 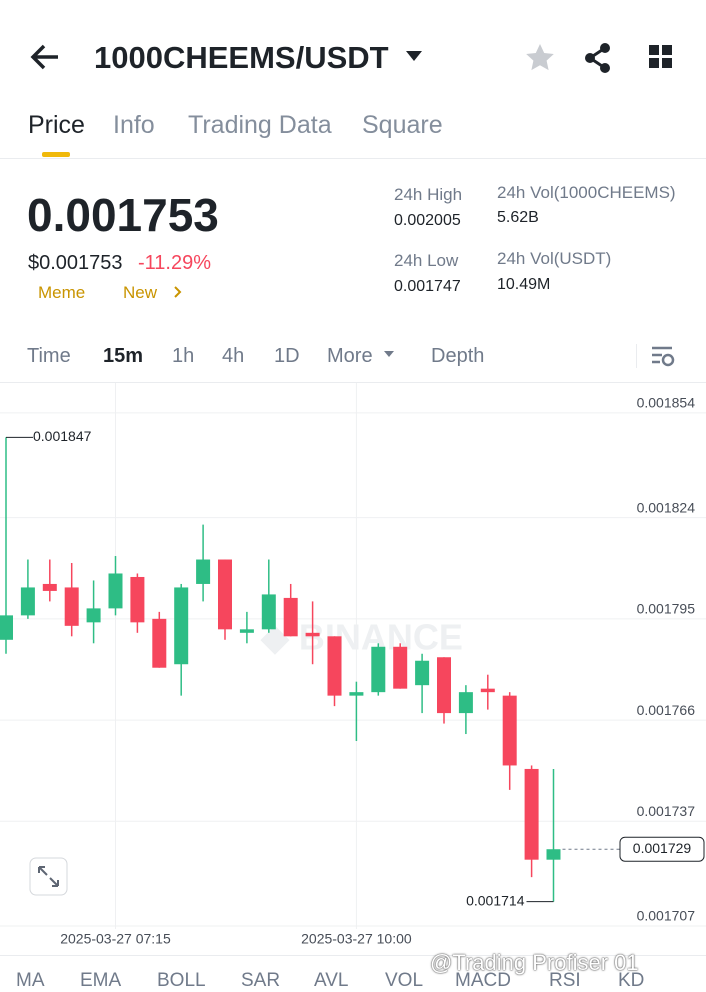 What do you see at coordinates (140, 292) in the screenshot?
I see `tag: New` at bounding box center [140, 292].